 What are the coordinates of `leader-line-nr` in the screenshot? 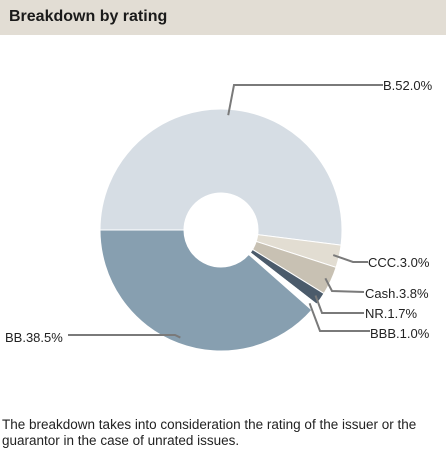 It's located at (339, 304).